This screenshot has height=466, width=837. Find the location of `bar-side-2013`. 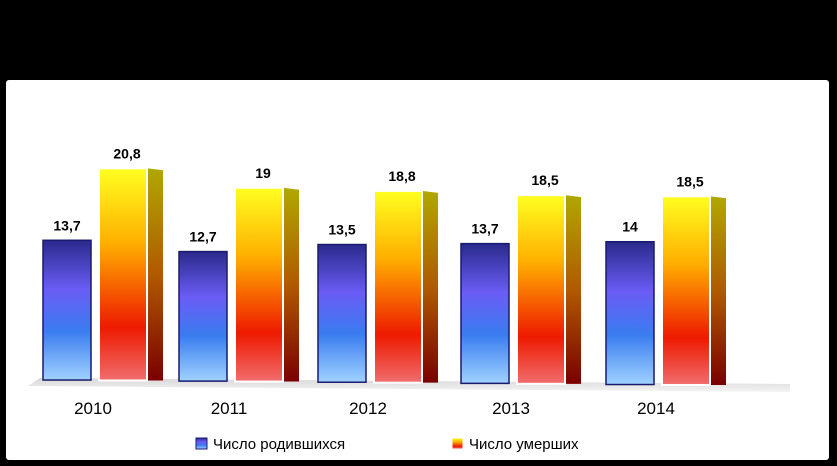

bar-side-2013 is located at coordinates (573, 289).